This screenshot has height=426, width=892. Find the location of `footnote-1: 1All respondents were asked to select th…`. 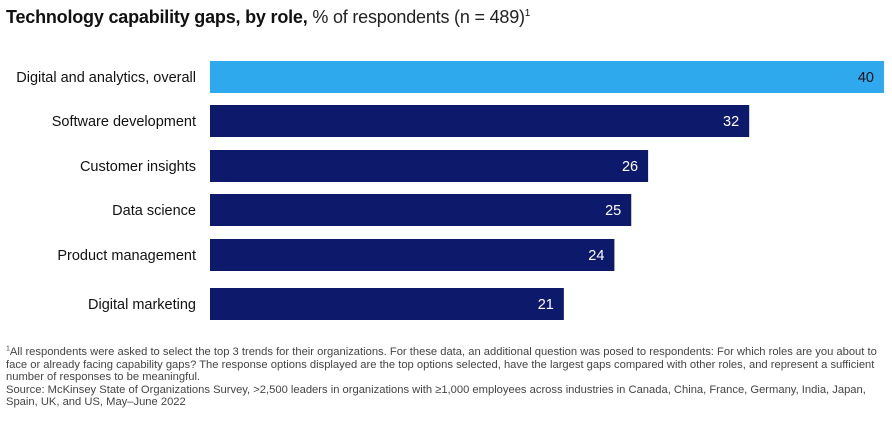

footnote-1: 1All respondents were asked to select th… is located at coordinates (446, 364).